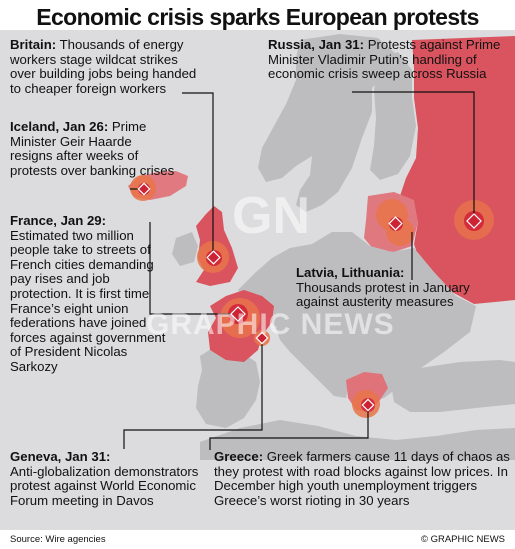  I want to click on marker-latvia, so click(395, 223).